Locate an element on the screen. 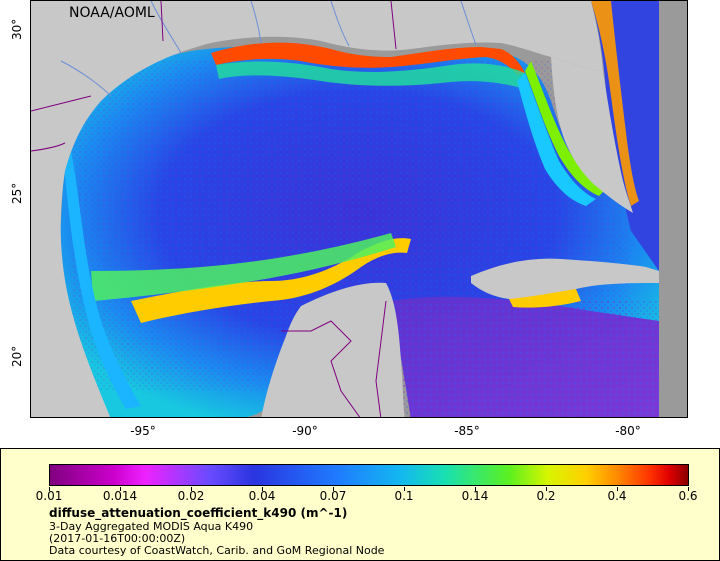 The height and width of the screenshot is (561, 720). colorbar-label: 0.14 is located at coordinates (475, 496).